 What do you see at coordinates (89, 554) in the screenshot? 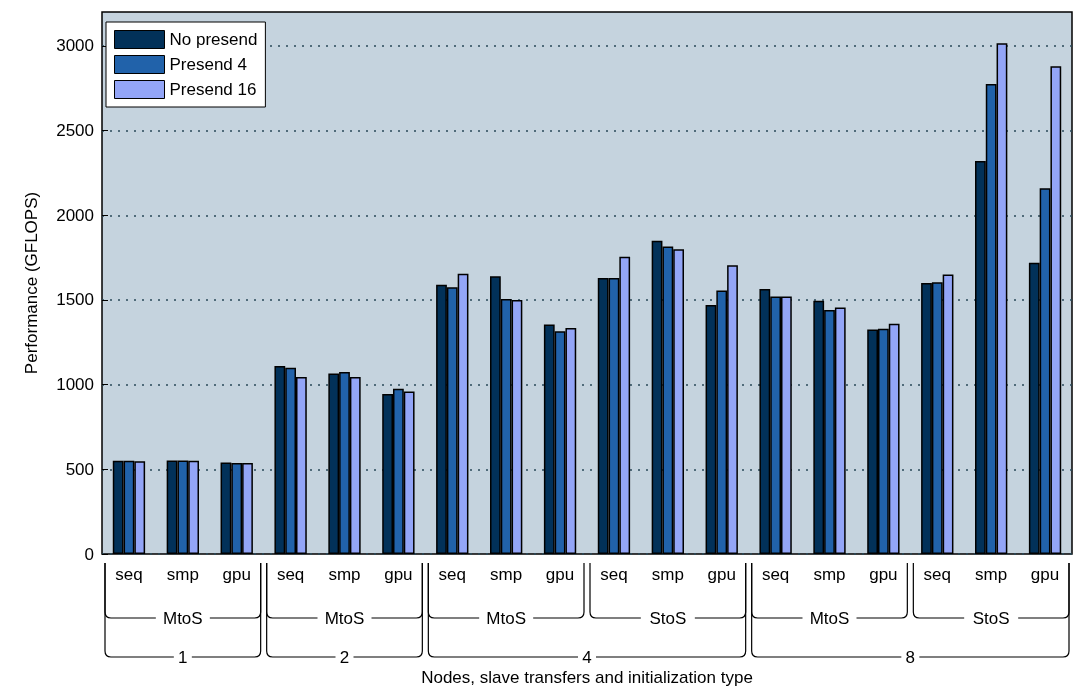
I see `y-tick-label: 0` at bounding box center [89, 554].